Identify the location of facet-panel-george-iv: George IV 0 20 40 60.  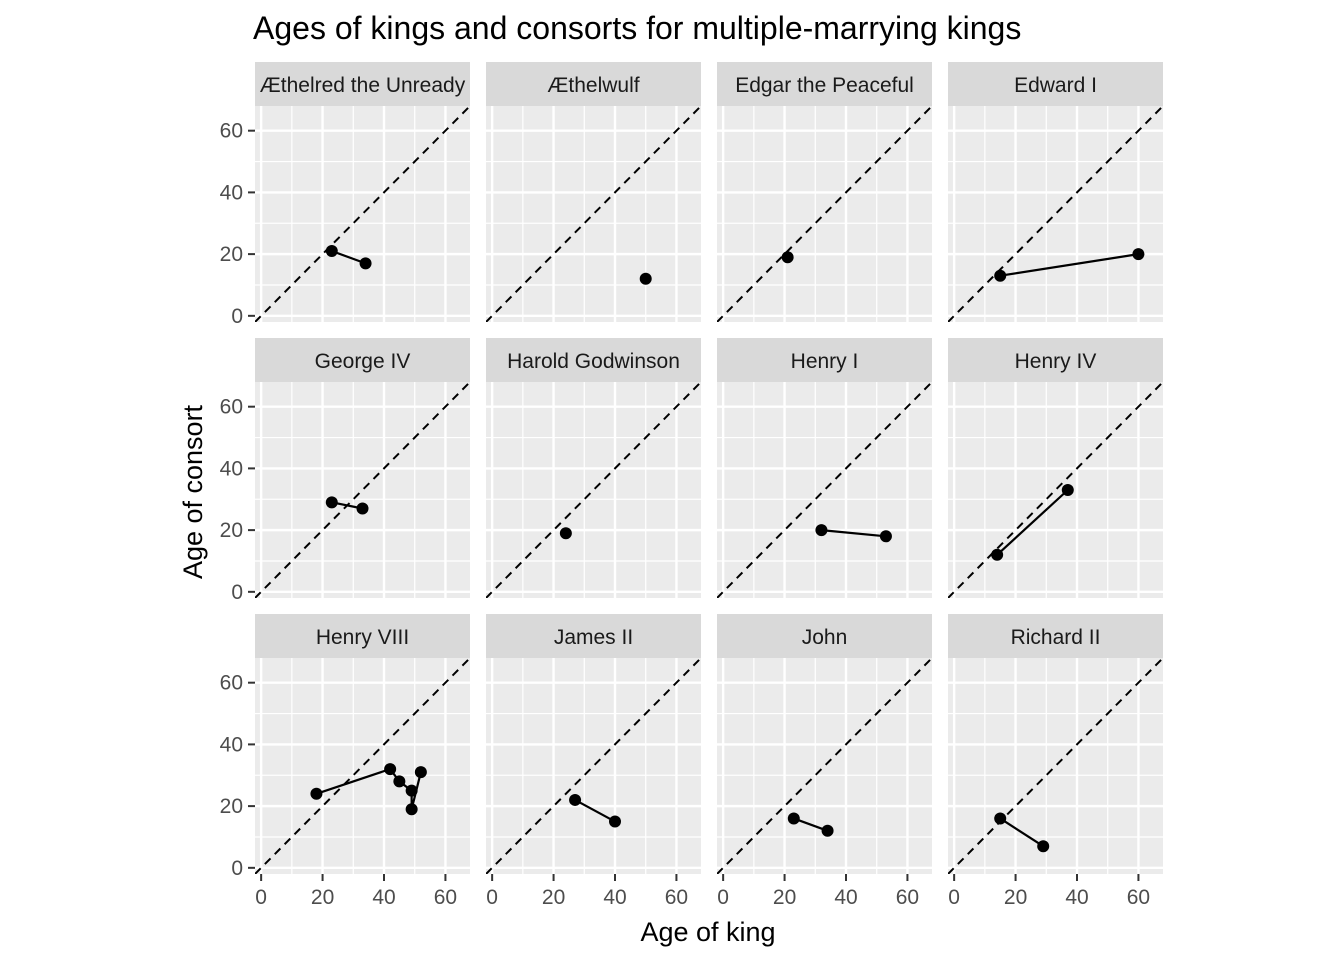
(345, 471).